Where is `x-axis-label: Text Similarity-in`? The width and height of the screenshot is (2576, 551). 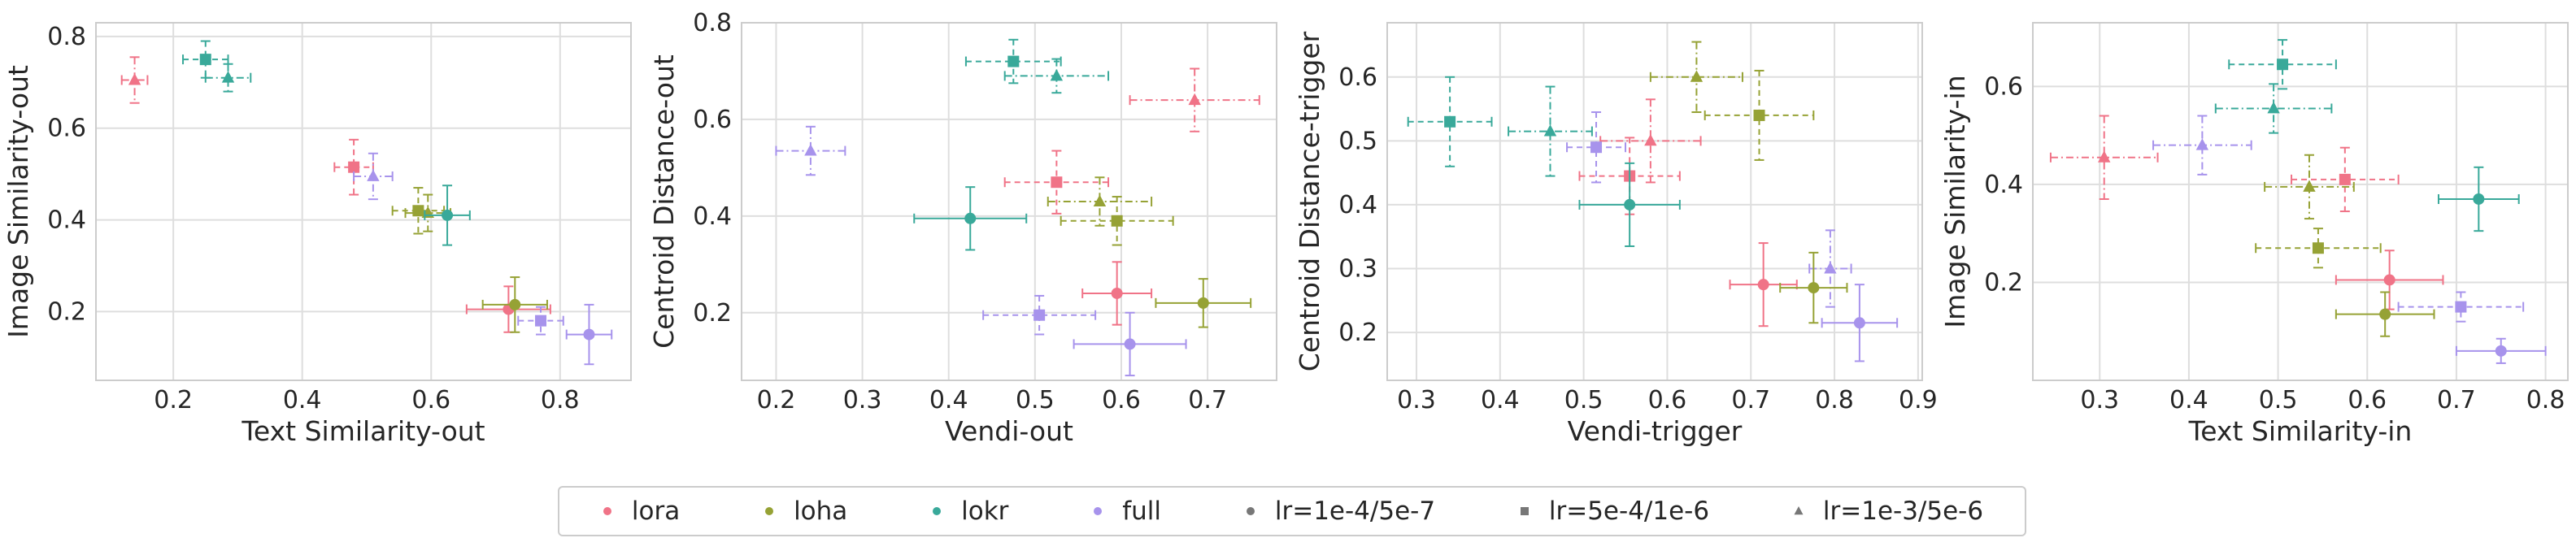 x-axis-label: Text Similarity-in is located at coordinates (2300, 431).